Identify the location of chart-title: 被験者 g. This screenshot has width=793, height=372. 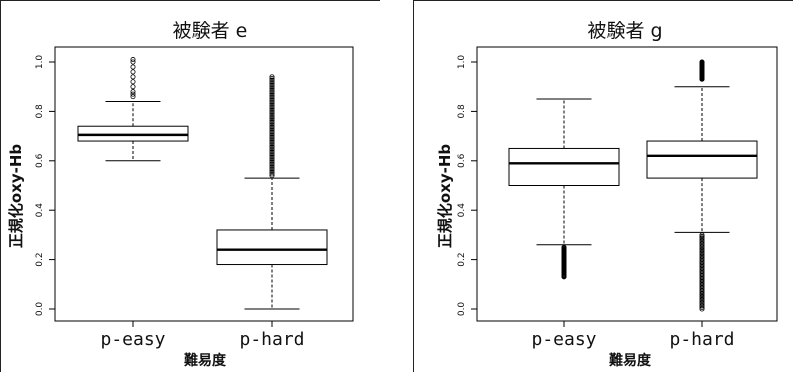
(624, 31).